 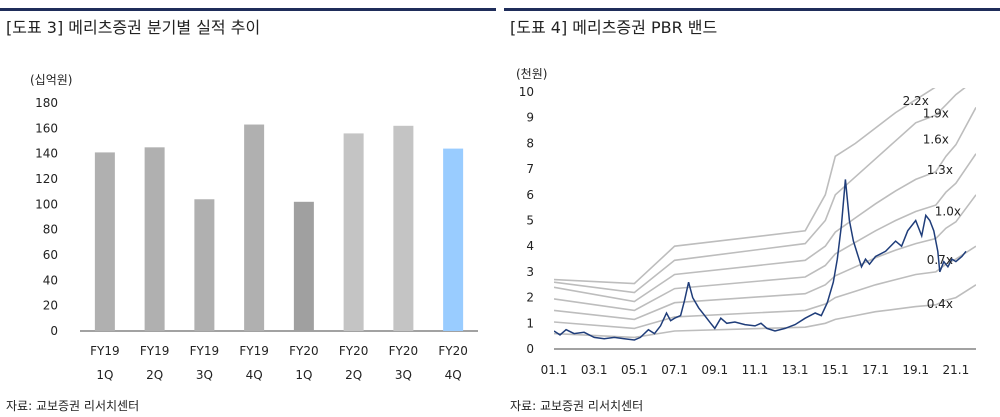 I want to click on x-tick-label: 01.1, so click(x=554, y=370).